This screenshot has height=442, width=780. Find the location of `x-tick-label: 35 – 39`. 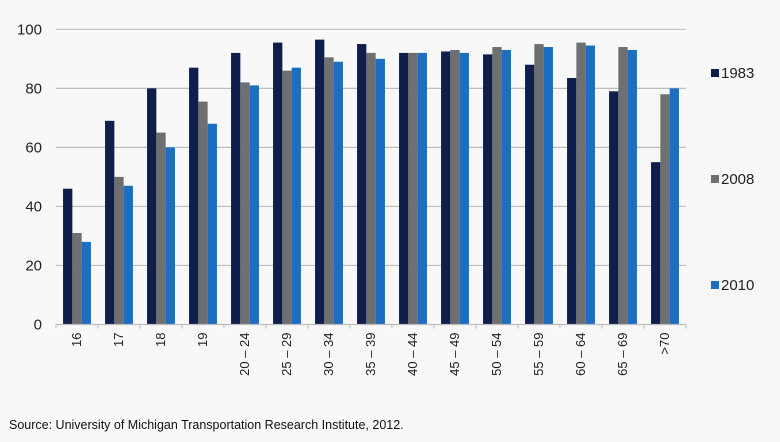

x-tick-label: 35 – 39 is located at coordinates (370, 354).